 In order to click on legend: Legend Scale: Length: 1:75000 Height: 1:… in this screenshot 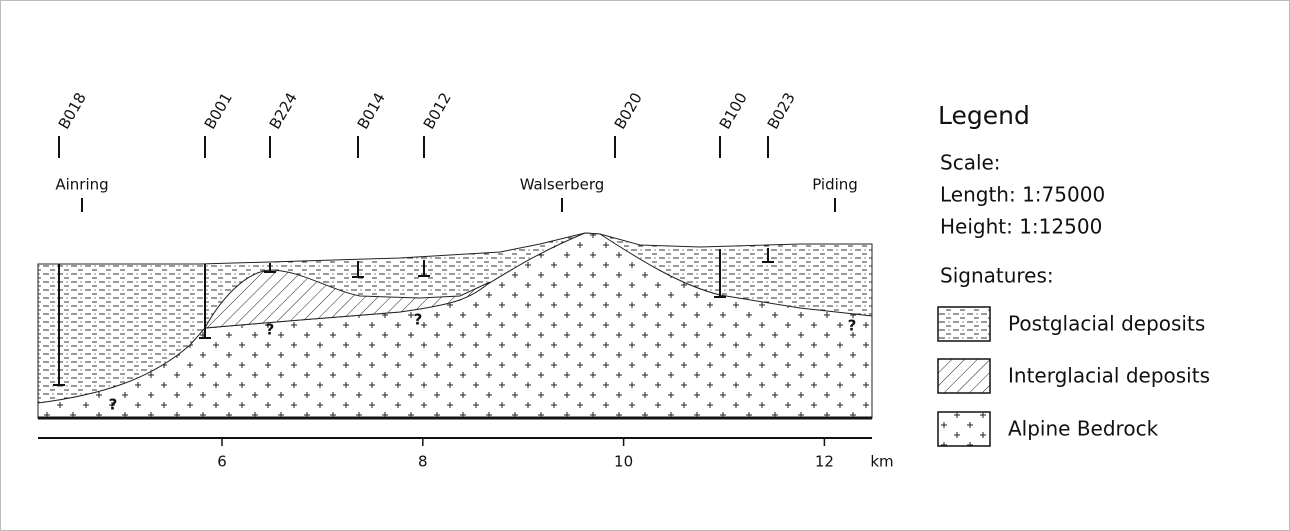, I will do `click(1073, 274)`.